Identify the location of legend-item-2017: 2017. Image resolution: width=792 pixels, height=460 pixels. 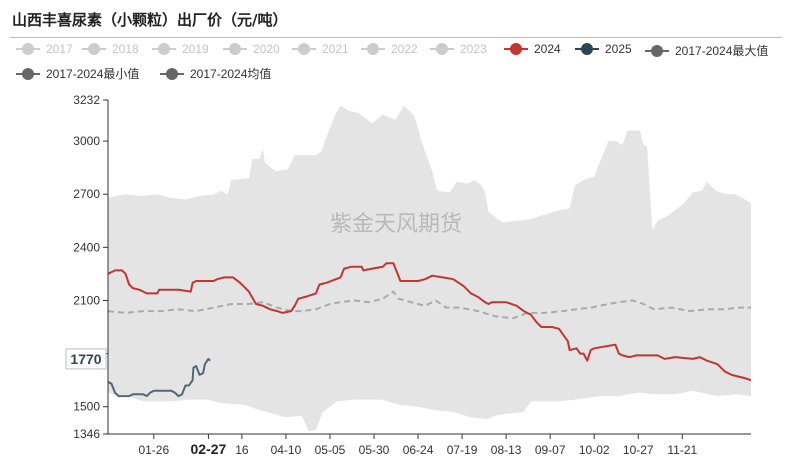
(44, 49).